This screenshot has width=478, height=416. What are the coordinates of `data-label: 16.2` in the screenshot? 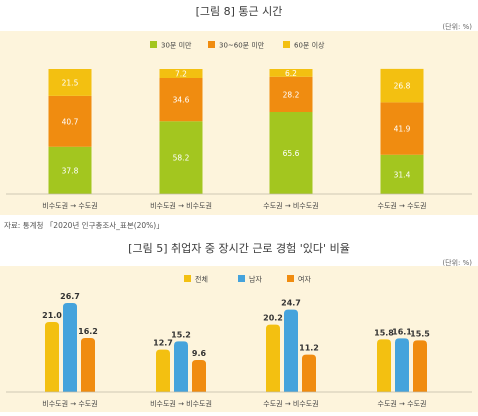 It's located at (88, 331).